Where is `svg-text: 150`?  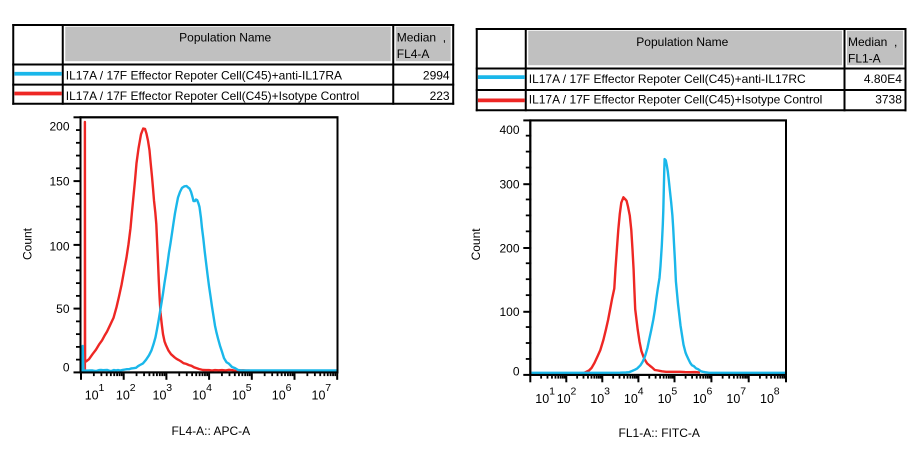
svg-text: 150 is located at coordinates (59, 182).